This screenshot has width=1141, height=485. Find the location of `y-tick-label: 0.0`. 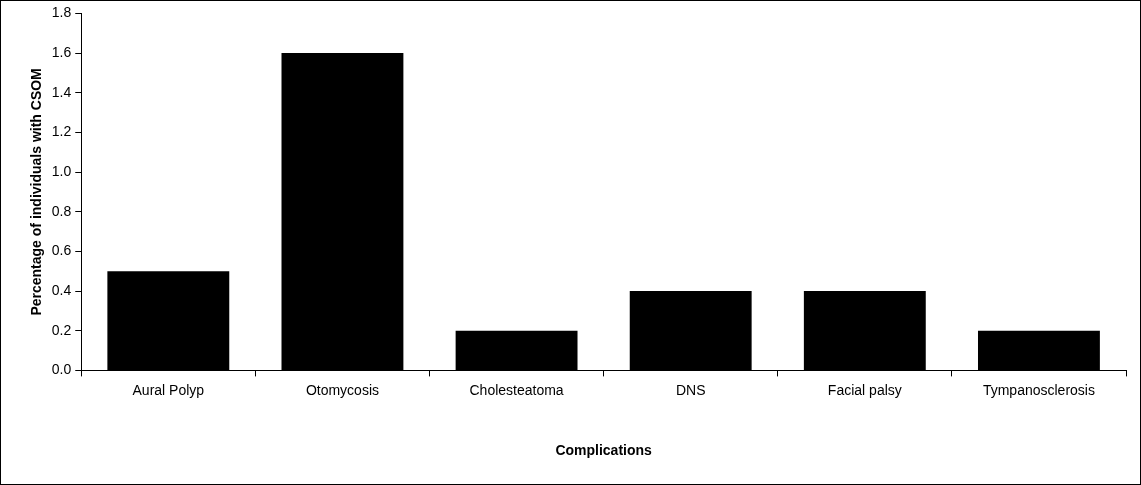

y-tick-label: 0.0 is located at coordinates (61, 369).